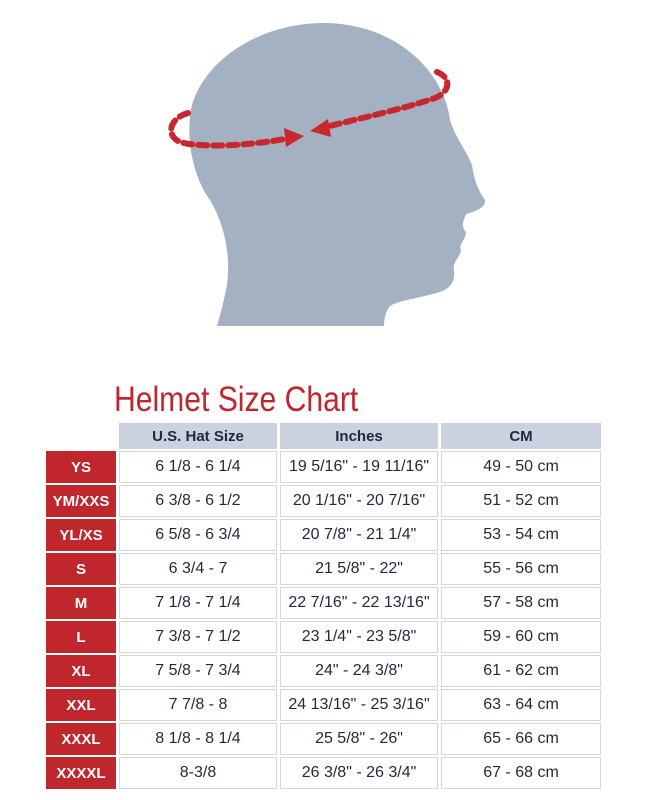  What do you see at coordinates (521, 739) in the screenshot?
I see `cm-cell: 65 - 66 cm` at bounding box center [521, 739].